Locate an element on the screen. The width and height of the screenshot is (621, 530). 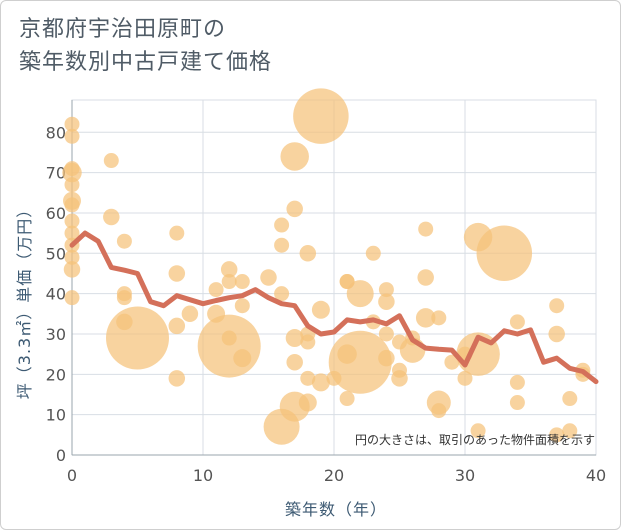
x-tick-label: 30 is located at coordinates (465, 475).